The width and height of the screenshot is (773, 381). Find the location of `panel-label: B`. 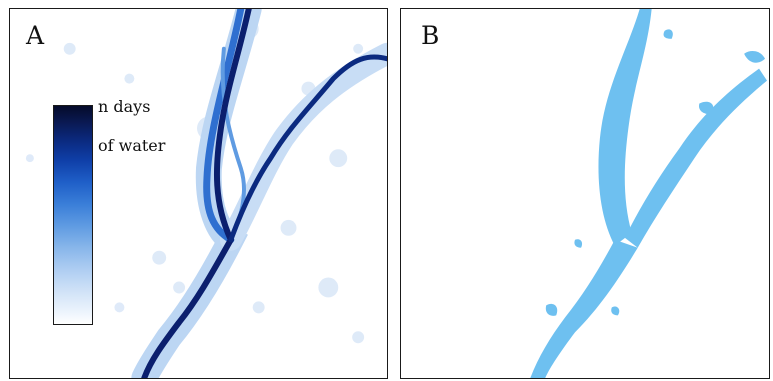

panel-label: B is located at coordinates (430, 35).